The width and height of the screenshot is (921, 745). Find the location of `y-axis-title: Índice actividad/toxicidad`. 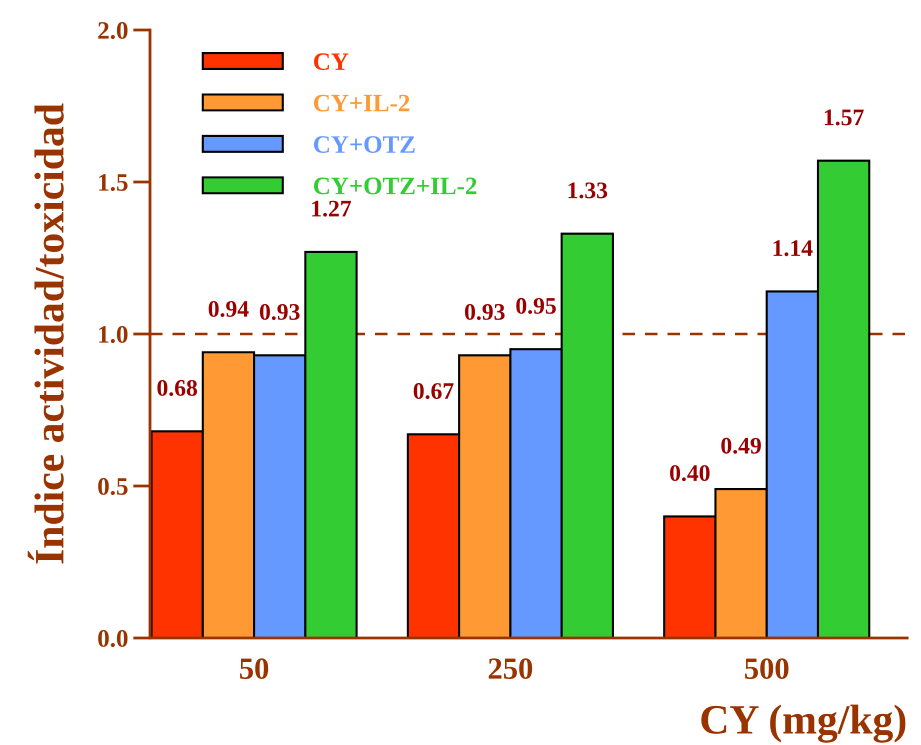

y-axis-title: Índice actividad/toxicidad is located at coordinates (46, 334).